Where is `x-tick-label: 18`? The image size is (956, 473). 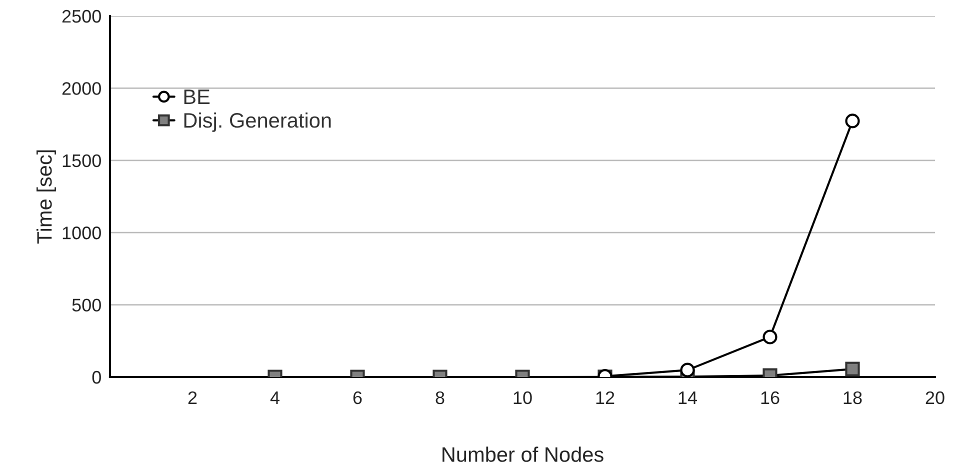
x-tick-label: 18 is located at coordinates (853, 397).